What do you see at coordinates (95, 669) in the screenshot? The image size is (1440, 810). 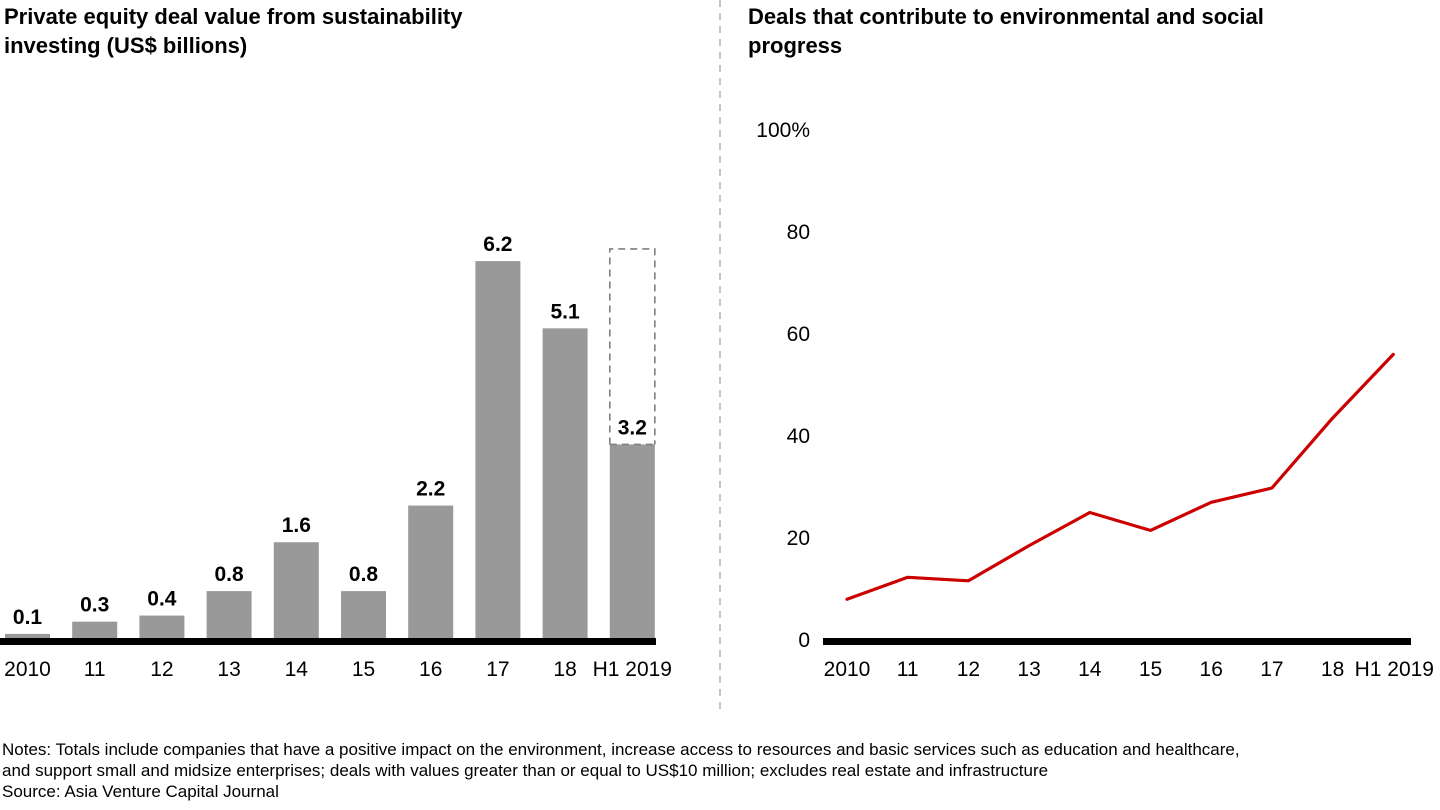 I see `bar-category-label: 11` at bounding box center [95, 669].